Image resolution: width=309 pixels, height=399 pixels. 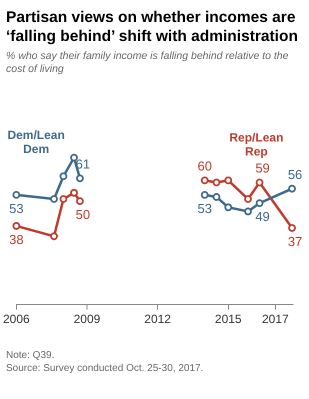 What do you see at coordinates (228, 319) in the screenshot?
I see `x-tick-label: 2015` at bounding box center [228, 319].